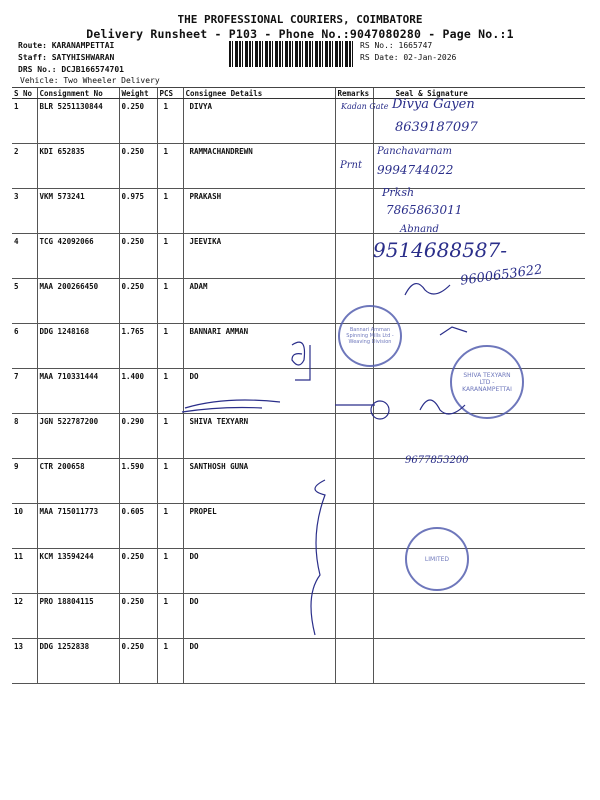 The width and height of the screenshot is (600, 800). What do you see at coordinates (440, 250) in the screenshot?
I see `handwritten-phone: 9514688587-` at bounding box center [440, 250].